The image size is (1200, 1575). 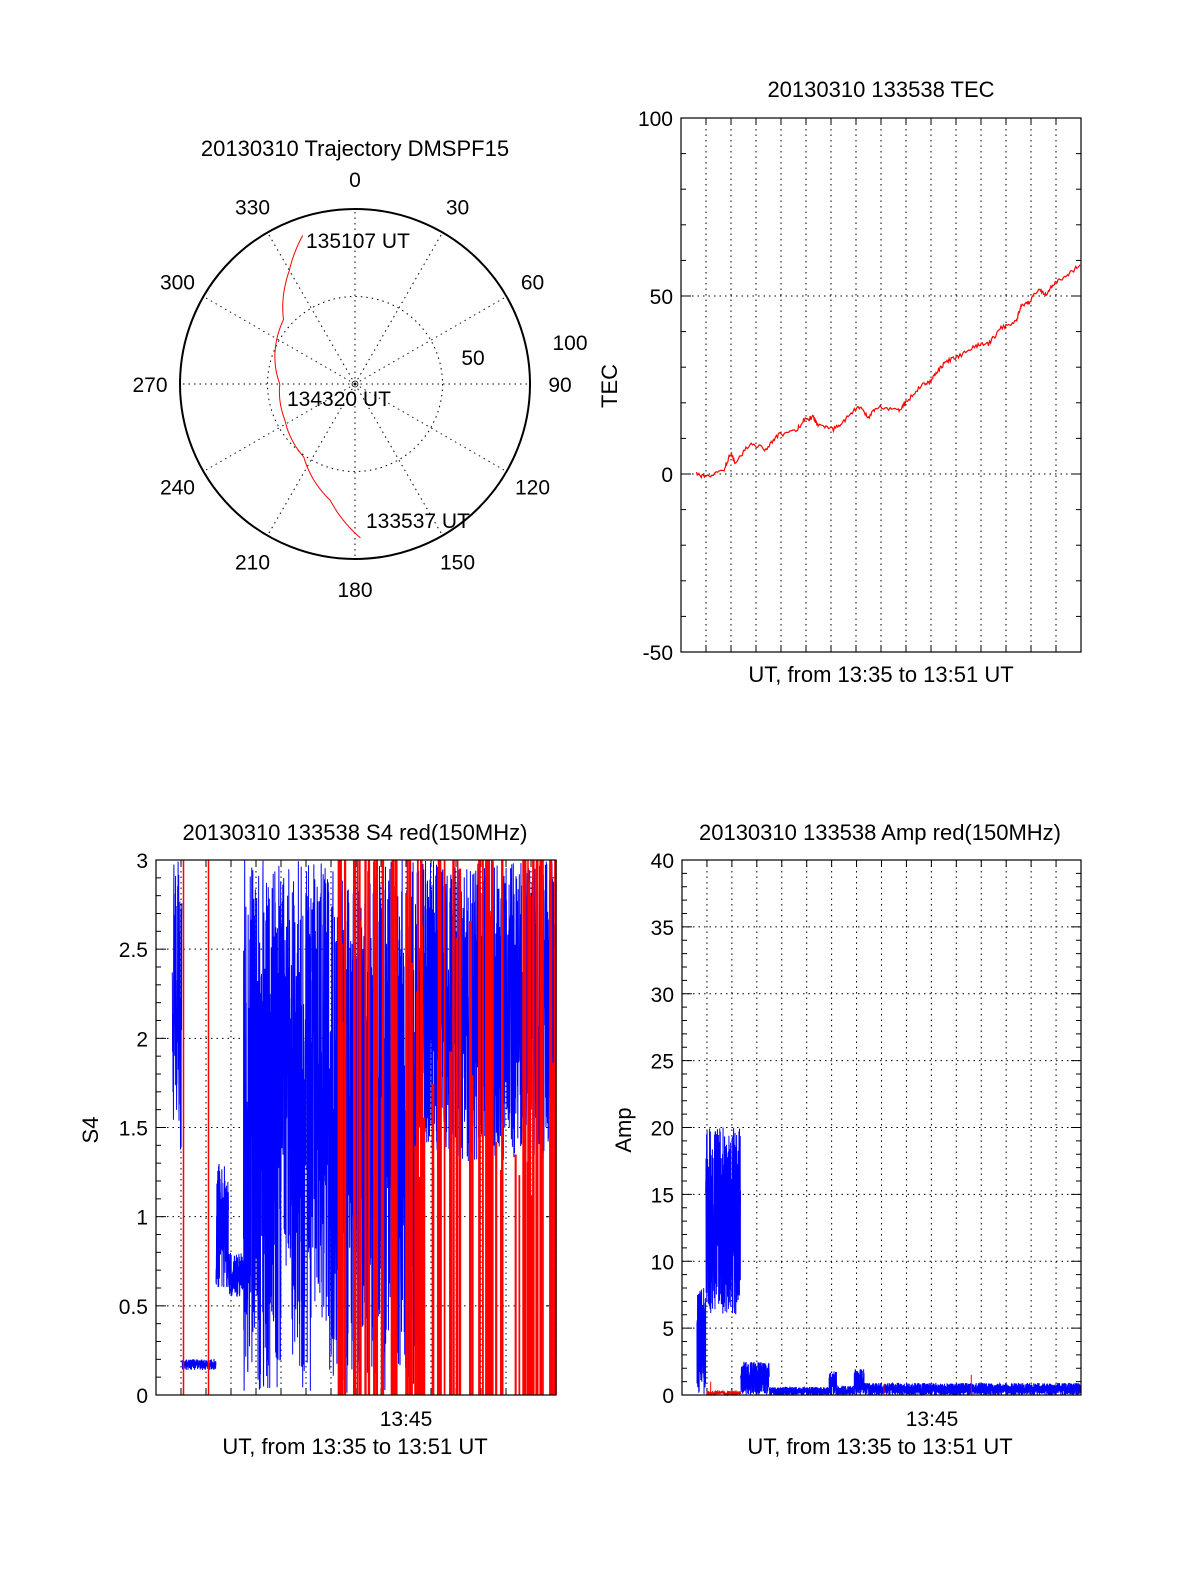 What do you see at coordinates (609, 386) in the screenshot?
I see `tec-ylabel: TEC` at bounding box center [609, 386].